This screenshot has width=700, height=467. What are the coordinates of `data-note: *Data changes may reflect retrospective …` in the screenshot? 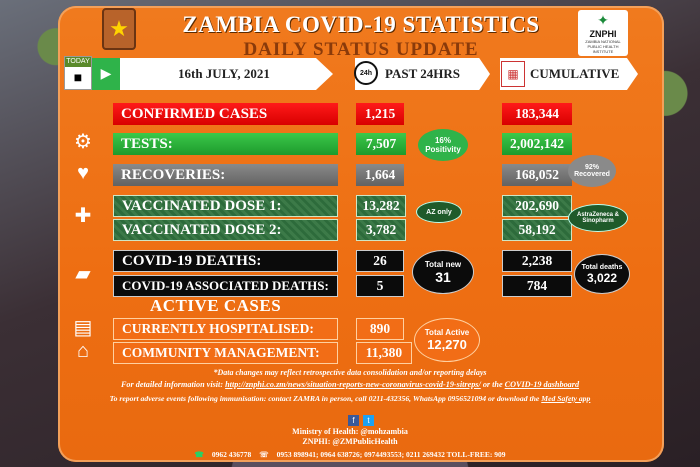 It's located at (350, 372).